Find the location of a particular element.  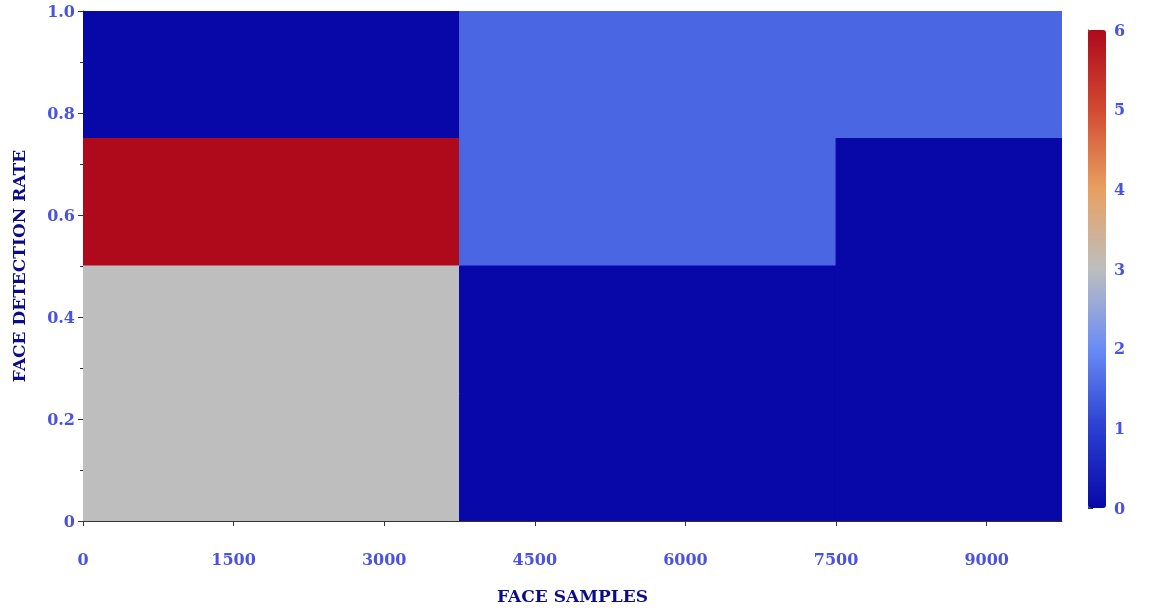

color-bar-label: 4 is located at coordinates (1120, 189).